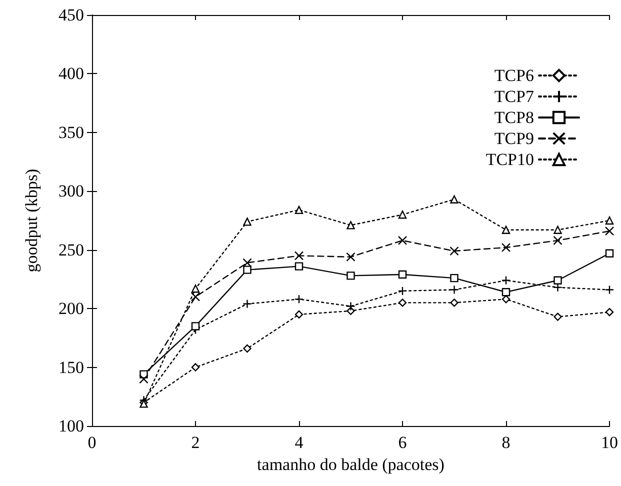  What do you see at coordinates (71, 308) in the screenshot?
I see `y-tick-label: 200` at bounding box center [71, 308].